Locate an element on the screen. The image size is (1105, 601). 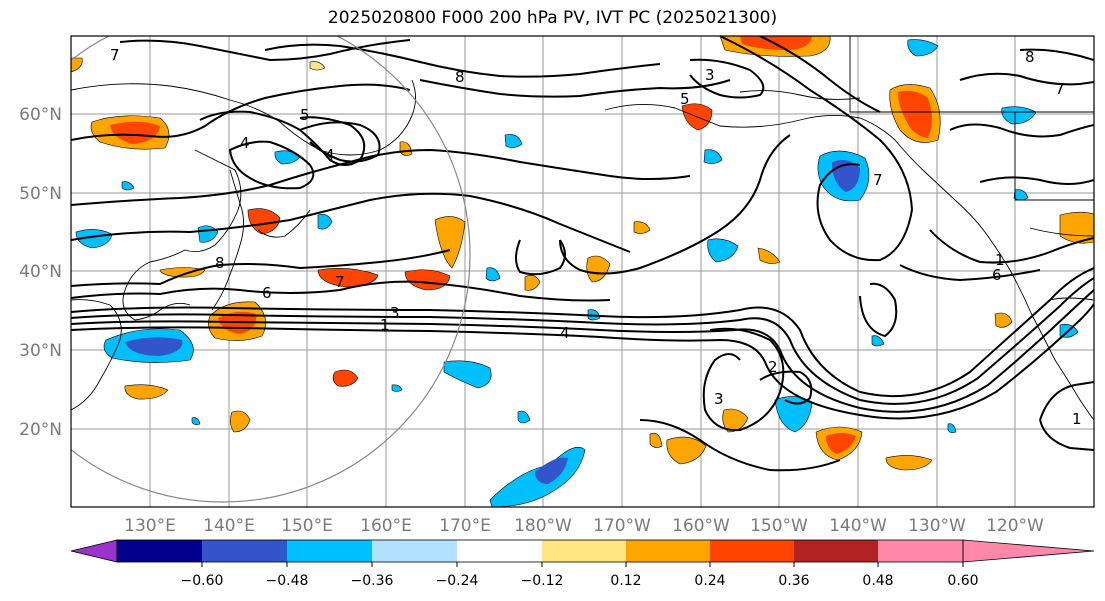
colorbar-outline is located at coordinates (540, 551).